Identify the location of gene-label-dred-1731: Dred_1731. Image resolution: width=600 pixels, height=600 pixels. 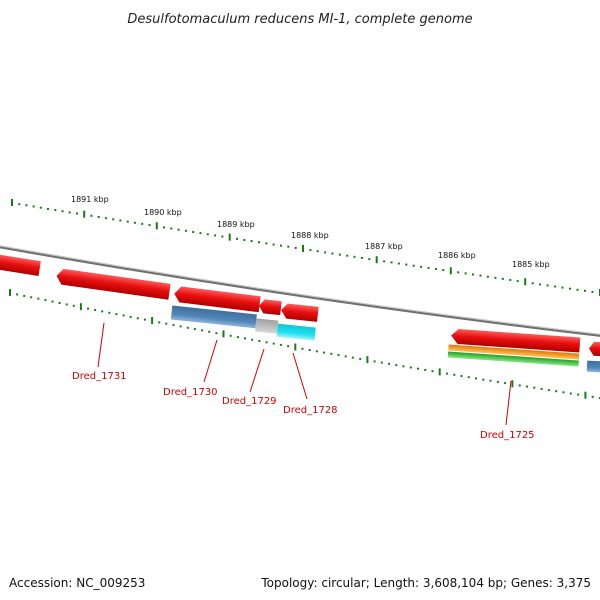
(99, 376).